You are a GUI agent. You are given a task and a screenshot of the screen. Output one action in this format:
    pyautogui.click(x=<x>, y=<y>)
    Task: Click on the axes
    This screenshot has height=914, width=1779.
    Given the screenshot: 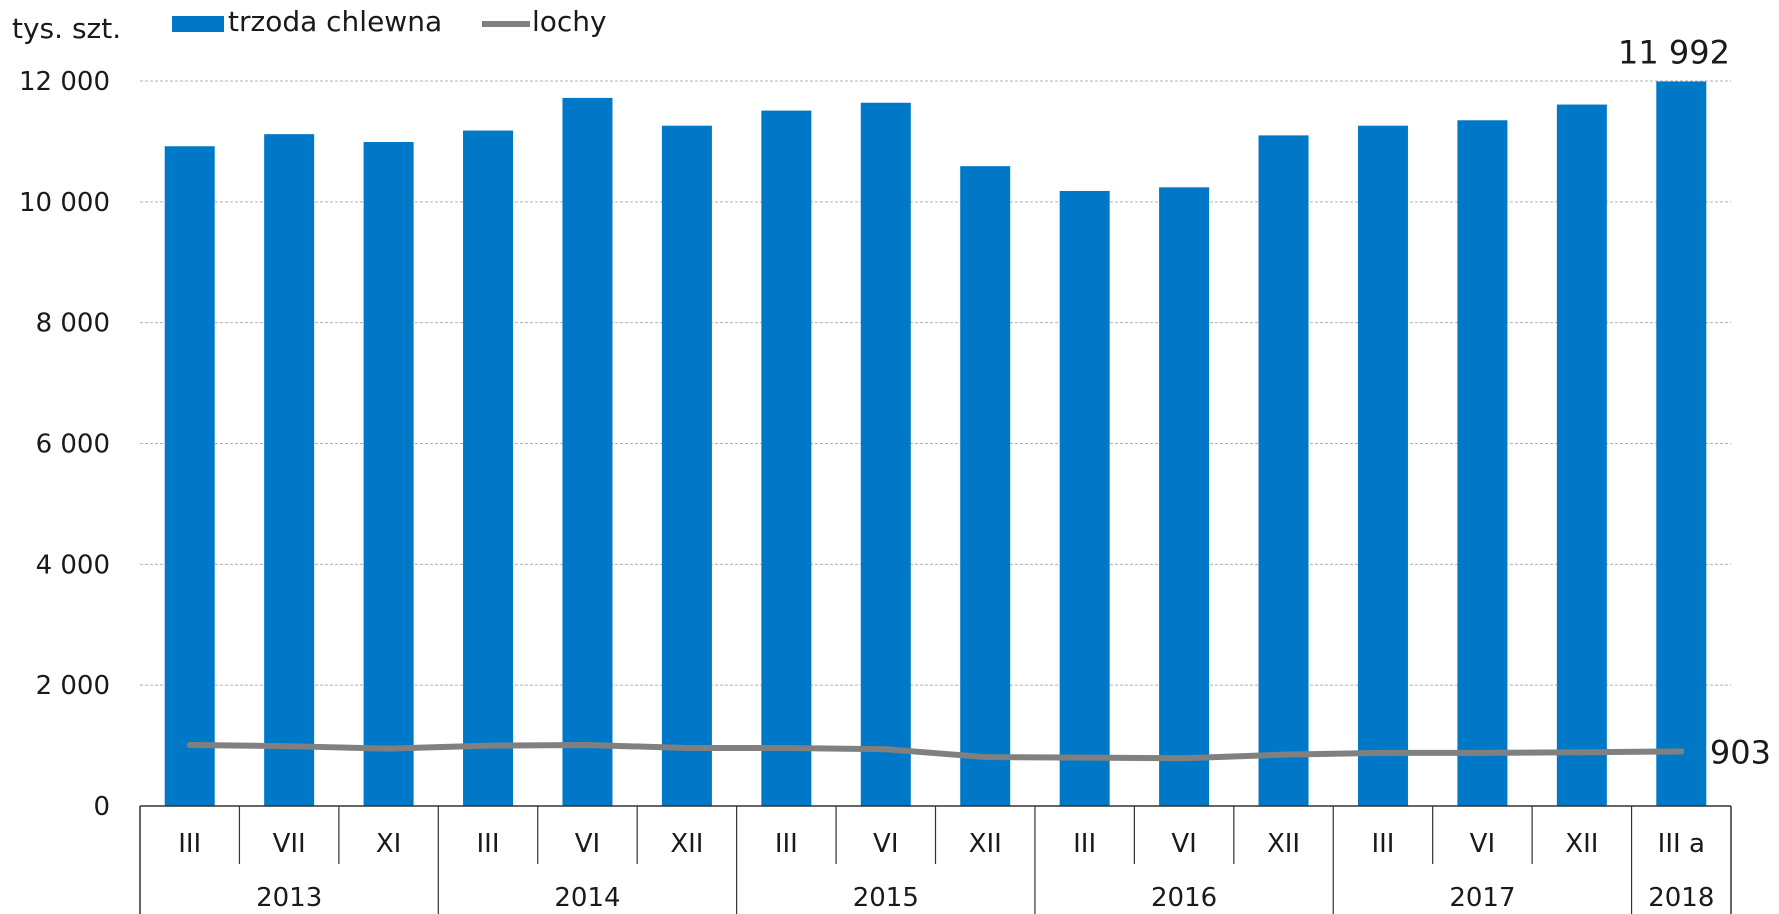 What is the action you would take?
    pyautogui.click(x=935, y=859)
    